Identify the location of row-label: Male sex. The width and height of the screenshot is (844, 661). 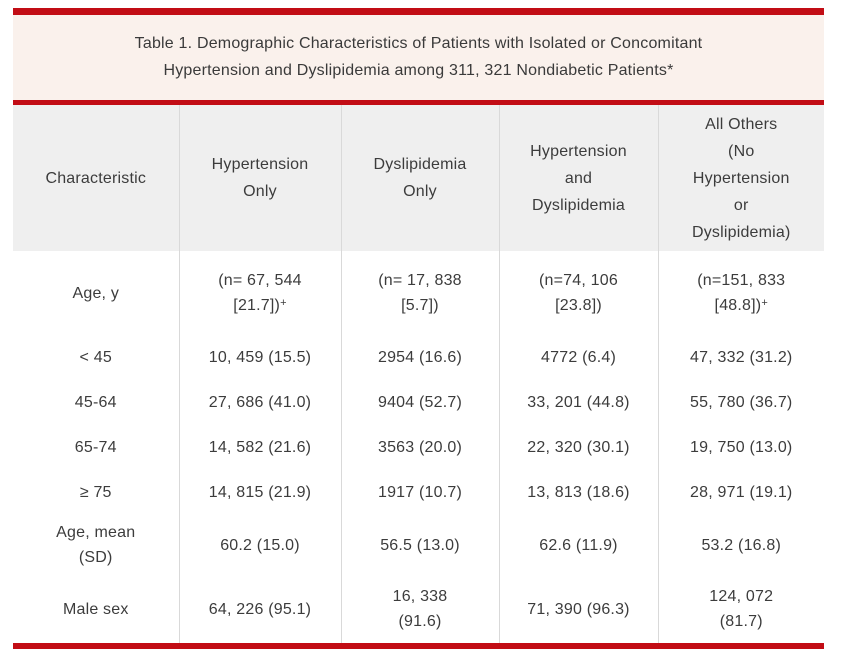
(96, 609).